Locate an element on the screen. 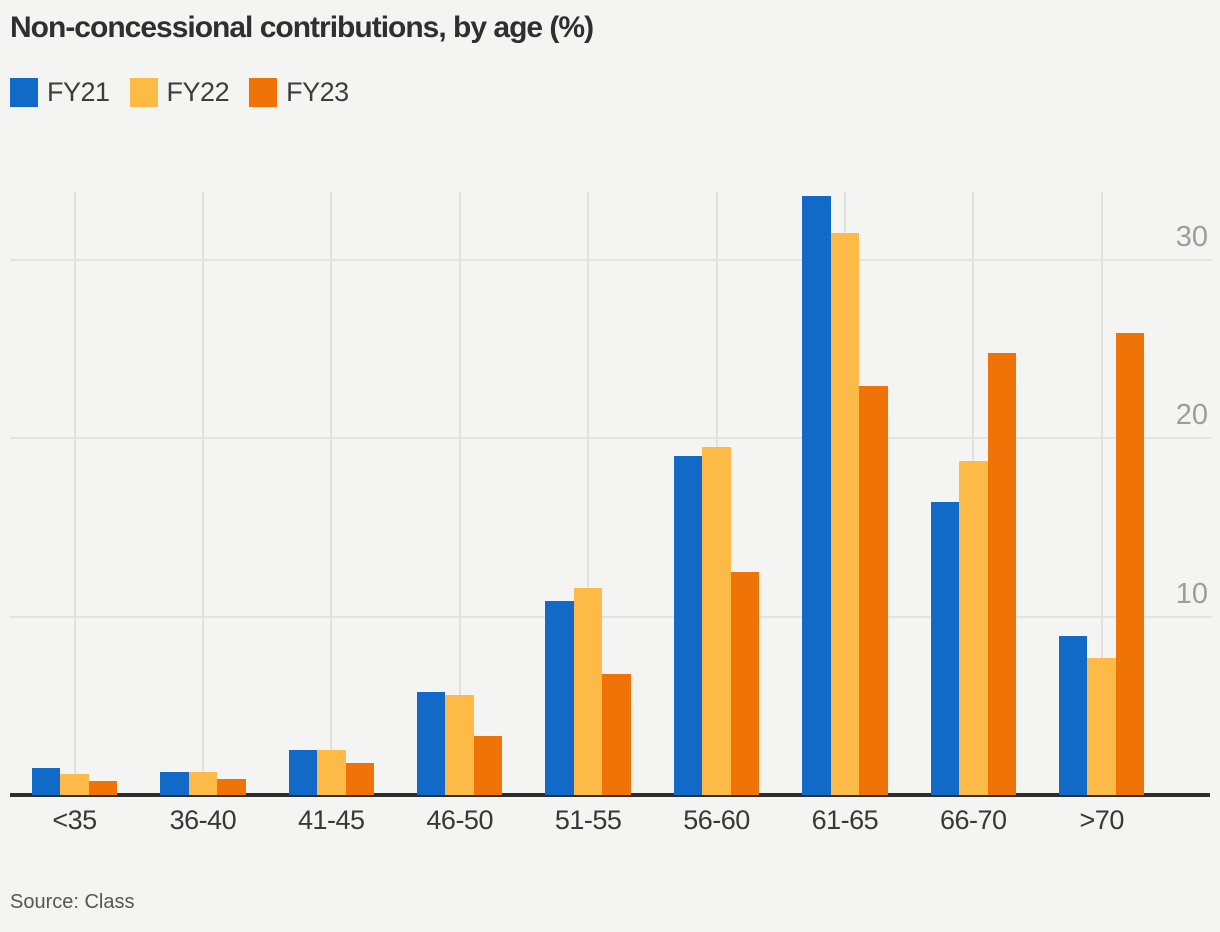 The height and width of the screenshot is (932, 1220). x-tick-label-36-40: 36-40 is located at coordinates (203, 820).